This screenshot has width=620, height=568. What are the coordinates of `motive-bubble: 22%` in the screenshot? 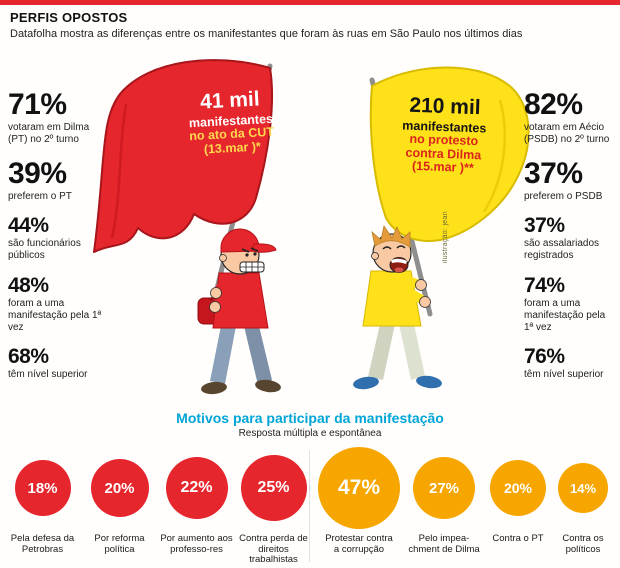 It's located at (196, 488).